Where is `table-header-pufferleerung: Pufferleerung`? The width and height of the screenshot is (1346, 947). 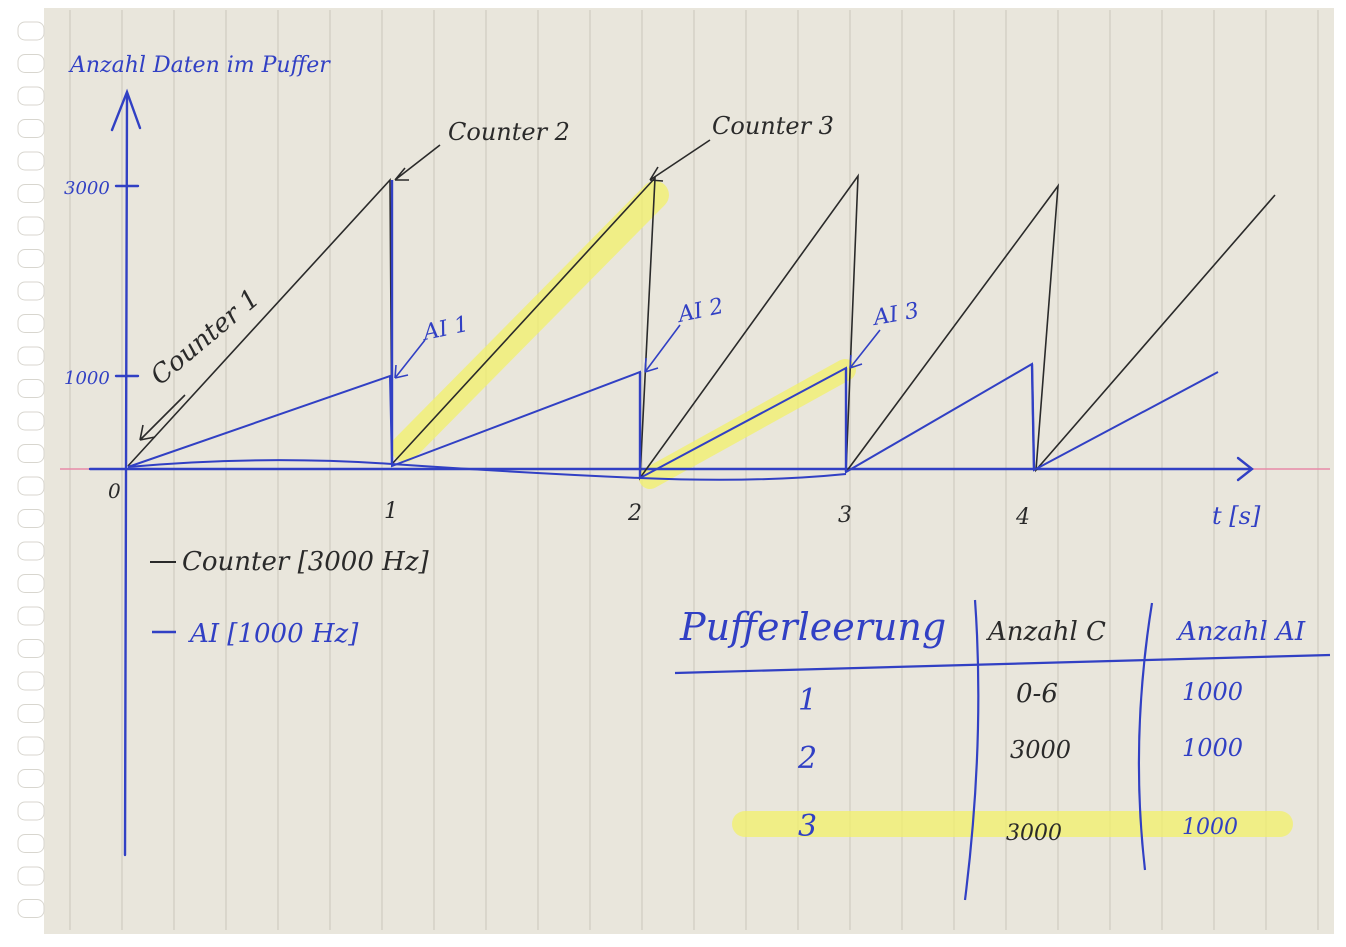 table-header-pufferleerung: Pufferleerung is located at coordinates (812, 627).